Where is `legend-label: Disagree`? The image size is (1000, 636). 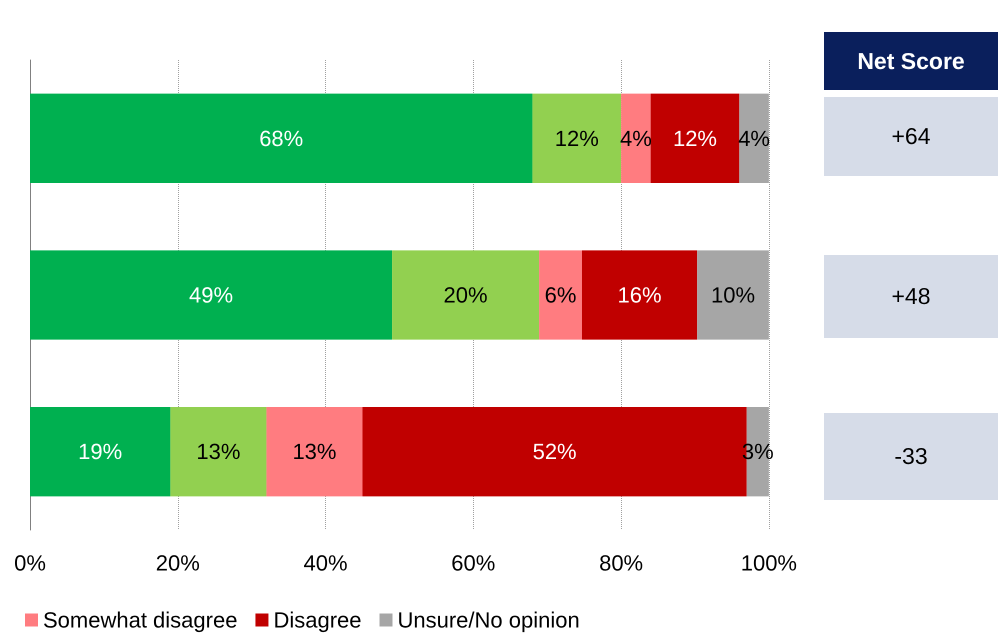 legend-label: Disagree is located at coordinates (317, 620).